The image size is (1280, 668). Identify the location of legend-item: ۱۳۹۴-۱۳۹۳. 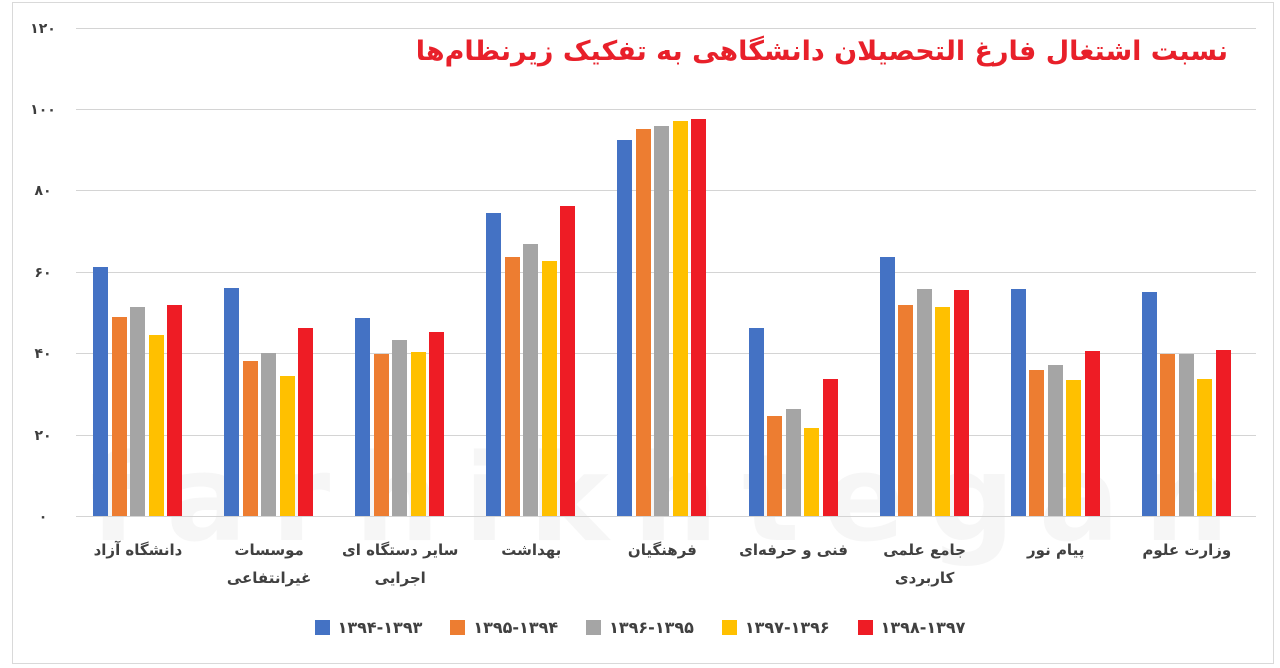
(368, 627).